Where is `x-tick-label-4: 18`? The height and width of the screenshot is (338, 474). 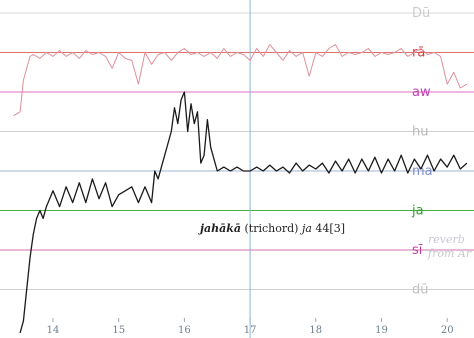 x-tick-label-4: 18 is located at coordinates (315, 330).